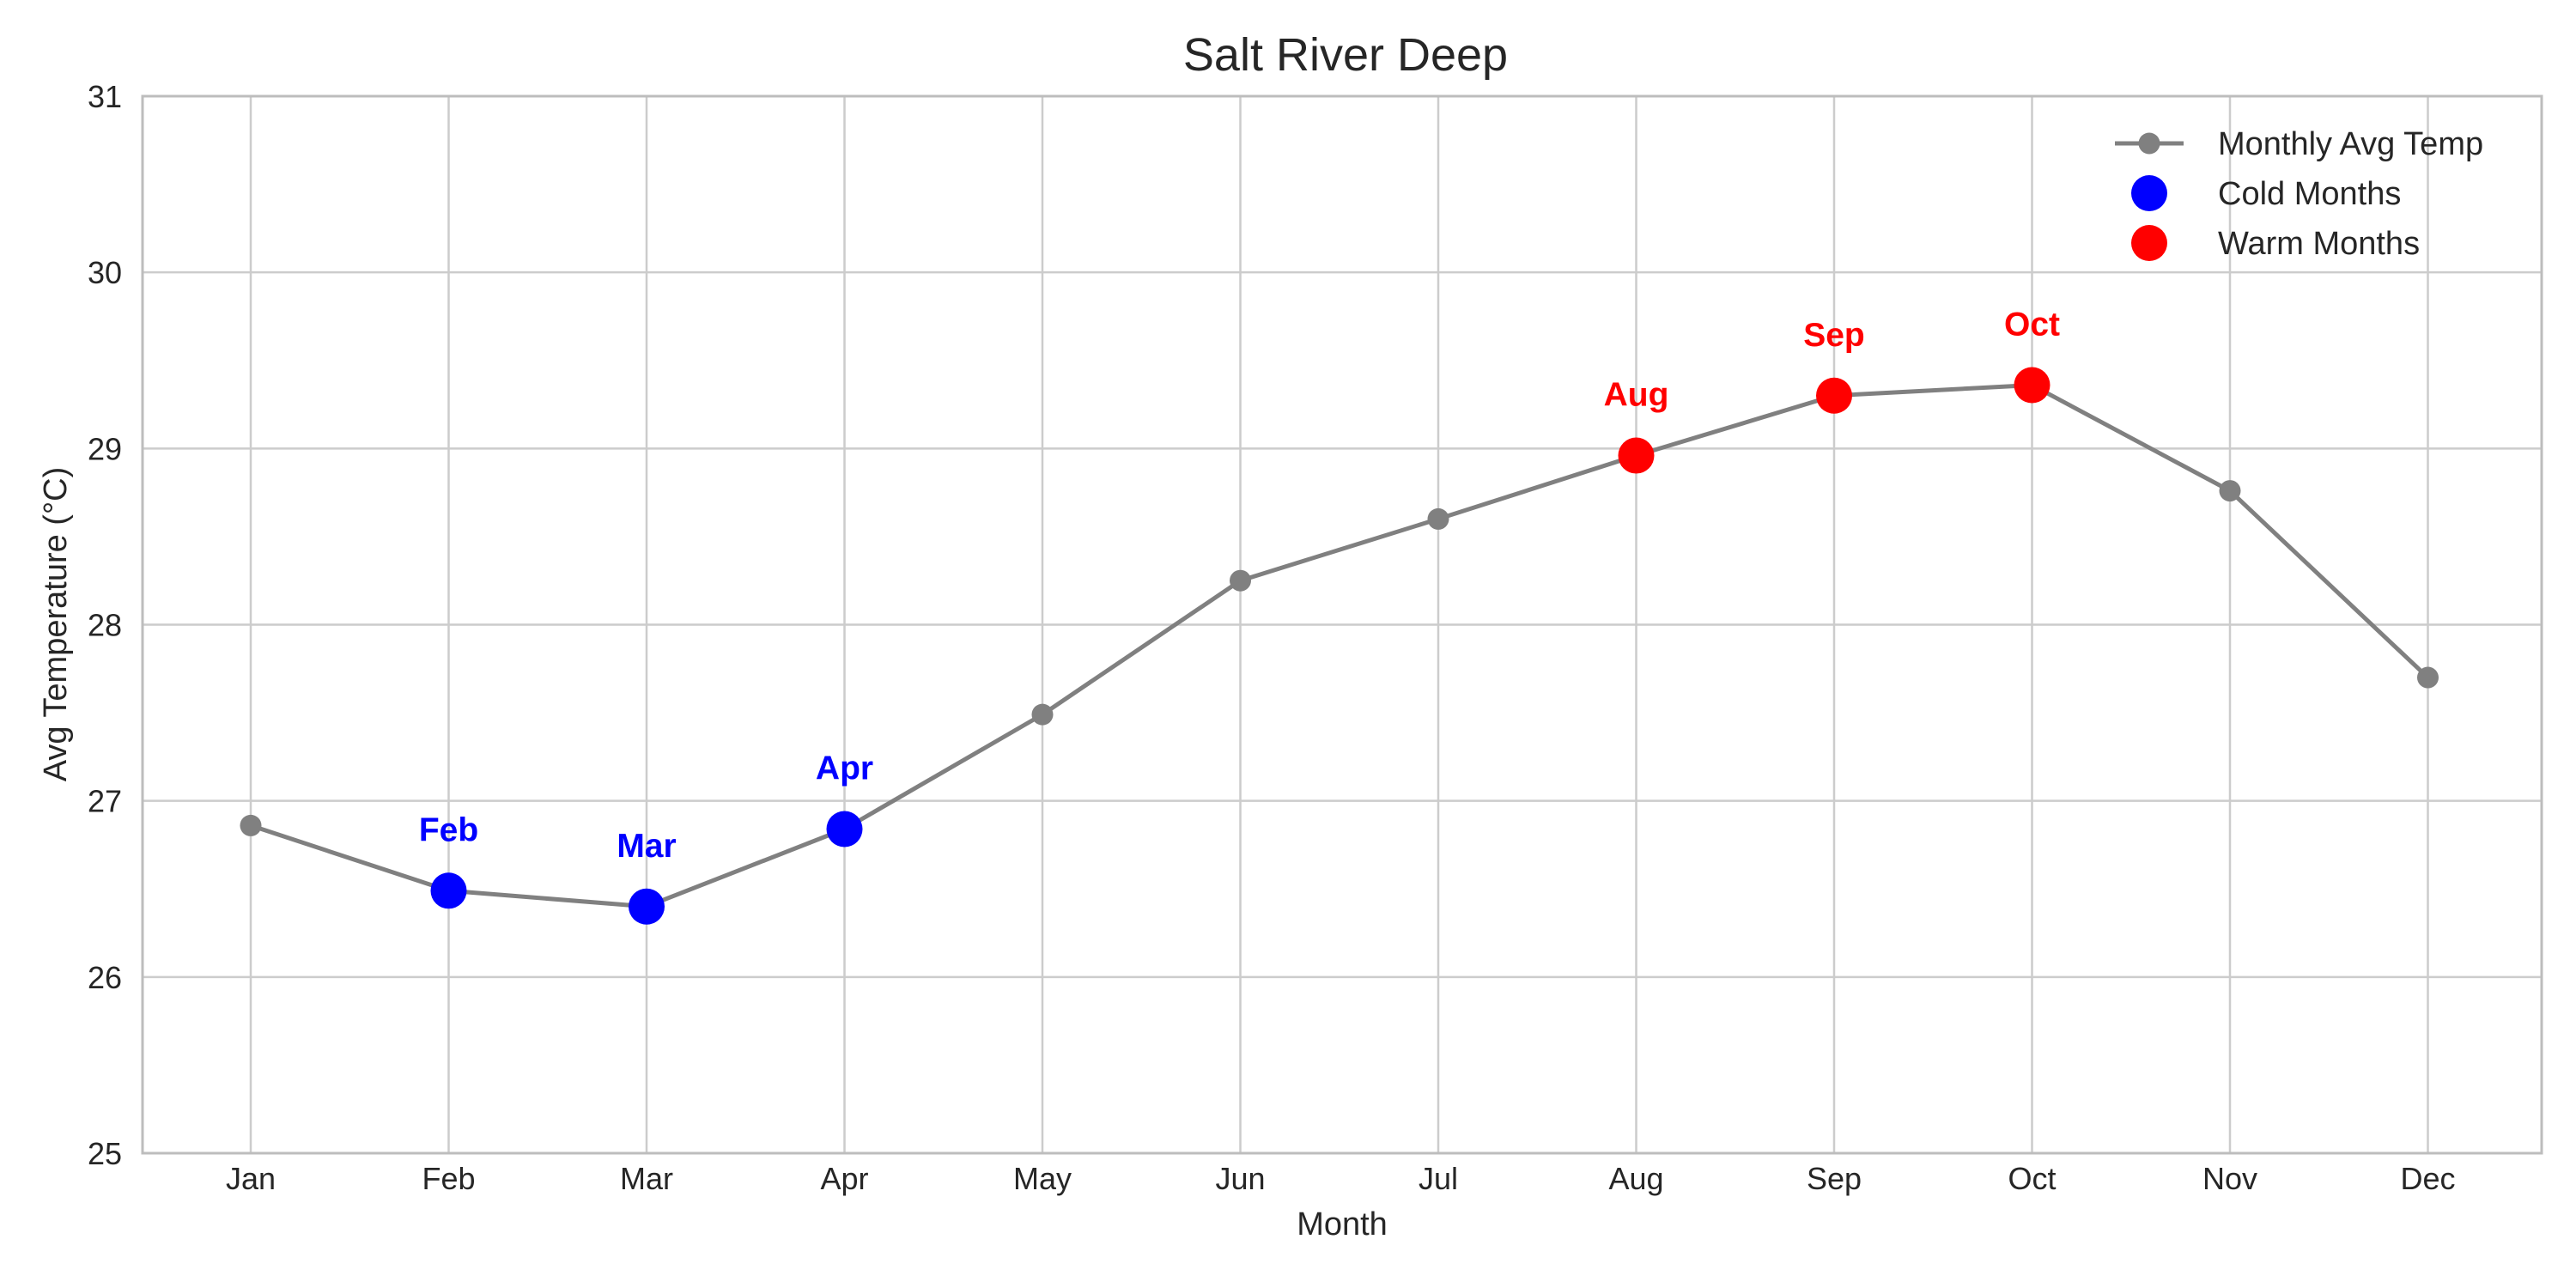 Image resolution: width=2576 pixels, height=1288 pixels. Describe the element at coordinates (2350, 144) in the screenshot. I see `legend-label: Monthly Avg Temp` at that location.